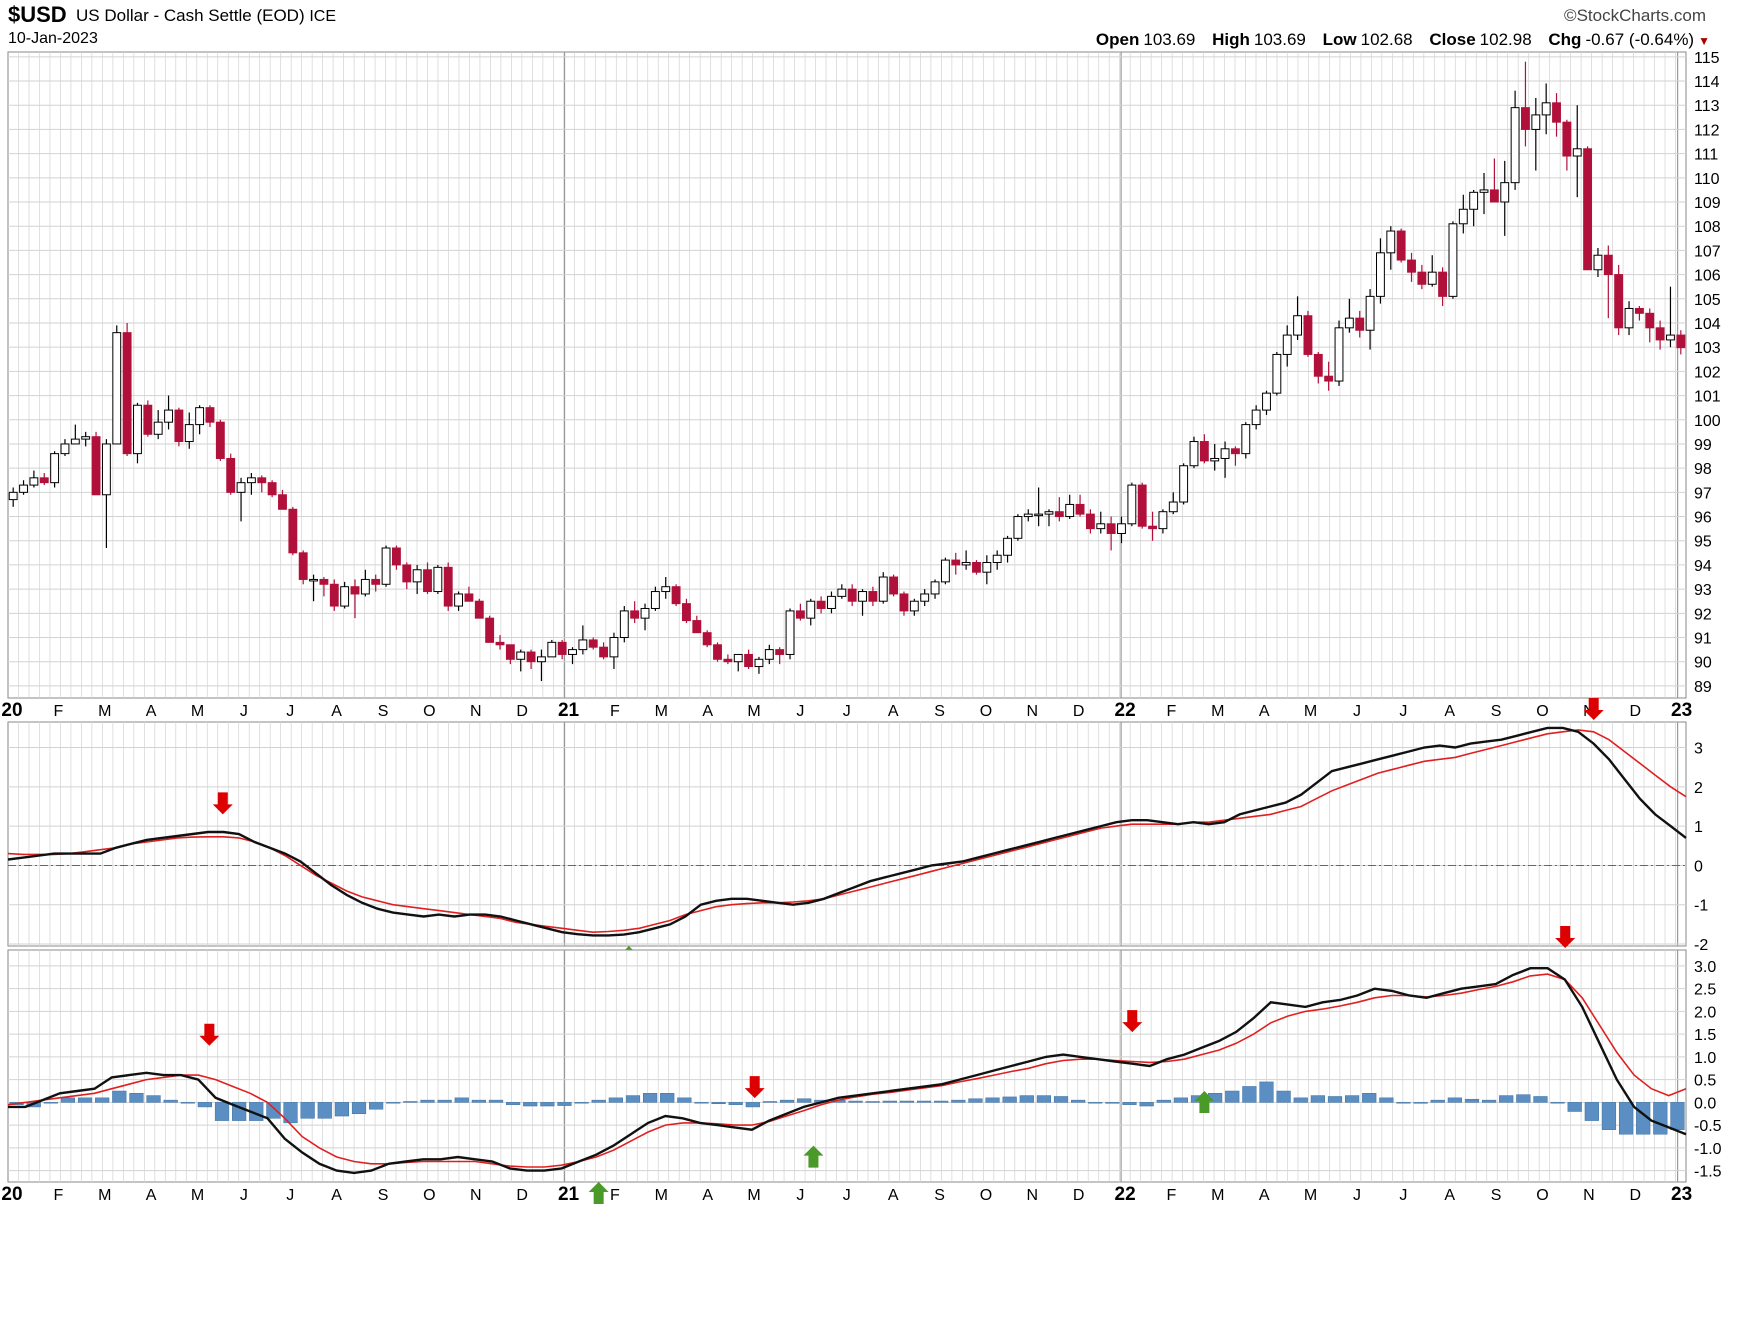  What do you see at coordinates (1698, 749) in the screenshot?
I see `macd1-y-tick: 3` at bounding box center [1698, 749].